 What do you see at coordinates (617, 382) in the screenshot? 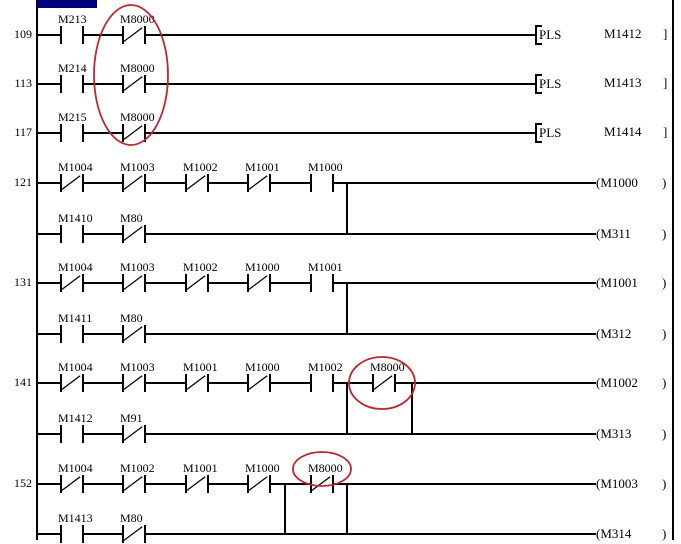
I see `output-coil: (M1002` at bounding box center [617, 382].